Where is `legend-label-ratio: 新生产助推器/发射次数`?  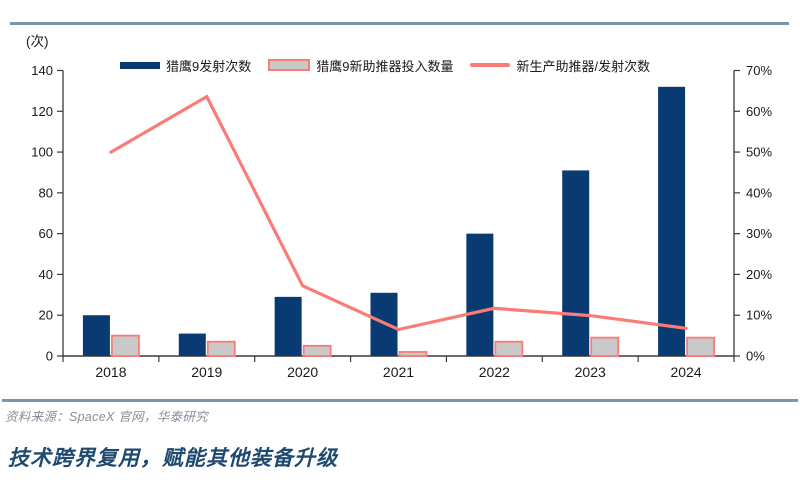
legend-label-ratio: 新生产助推器/发射次数 is located at coordinates (583, 66).